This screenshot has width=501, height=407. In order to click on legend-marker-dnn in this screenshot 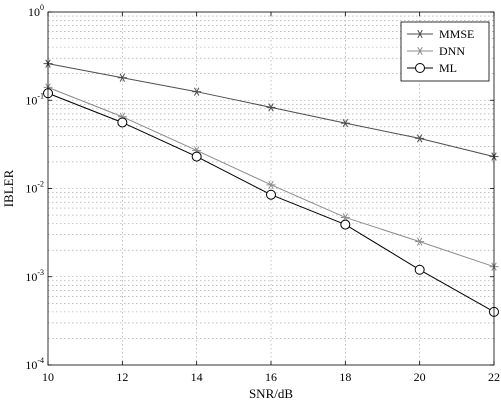, I will do `click(420, 51)`.